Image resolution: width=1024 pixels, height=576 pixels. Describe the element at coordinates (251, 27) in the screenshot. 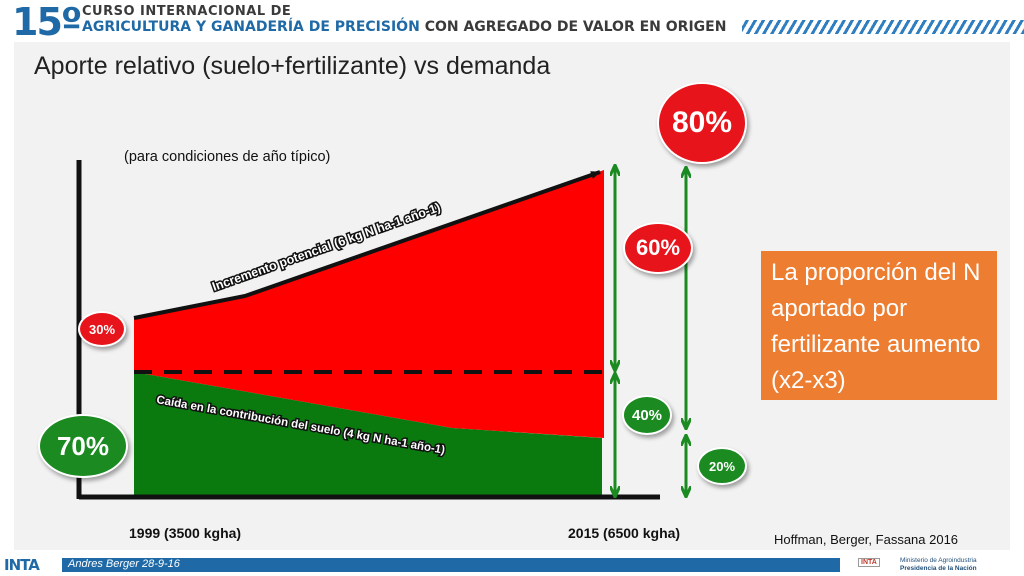

I see `header-title-main: AGRICULTURA Y GANADERÍA DE PRECISIÓN` at that location.